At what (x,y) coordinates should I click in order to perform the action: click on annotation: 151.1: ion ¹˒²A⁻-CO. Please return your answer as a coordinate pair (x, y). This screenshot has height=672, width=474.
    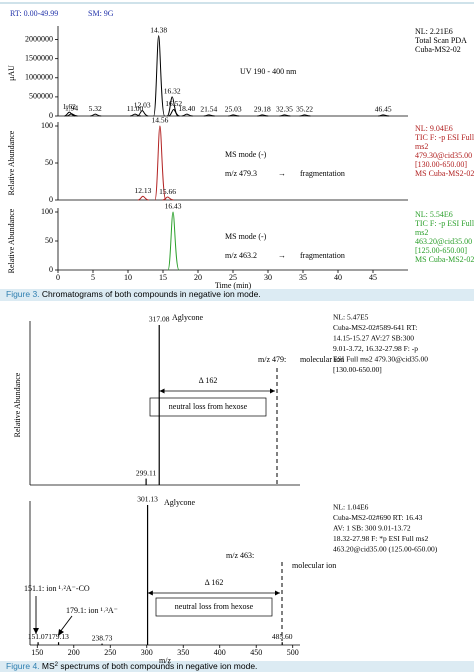
    Looking at the image, I should click on (57, 588).